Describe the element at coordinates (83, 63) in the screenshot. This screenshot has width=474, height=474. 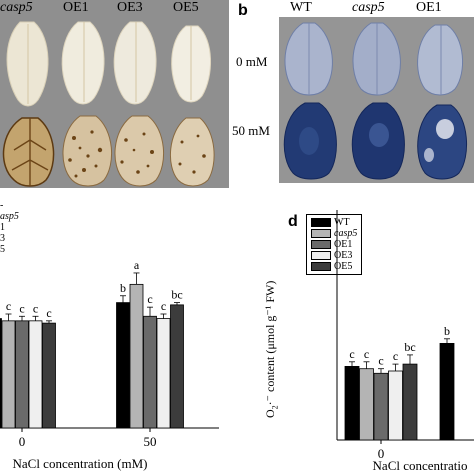
I see `leaf-a-top-oe1` at that location.